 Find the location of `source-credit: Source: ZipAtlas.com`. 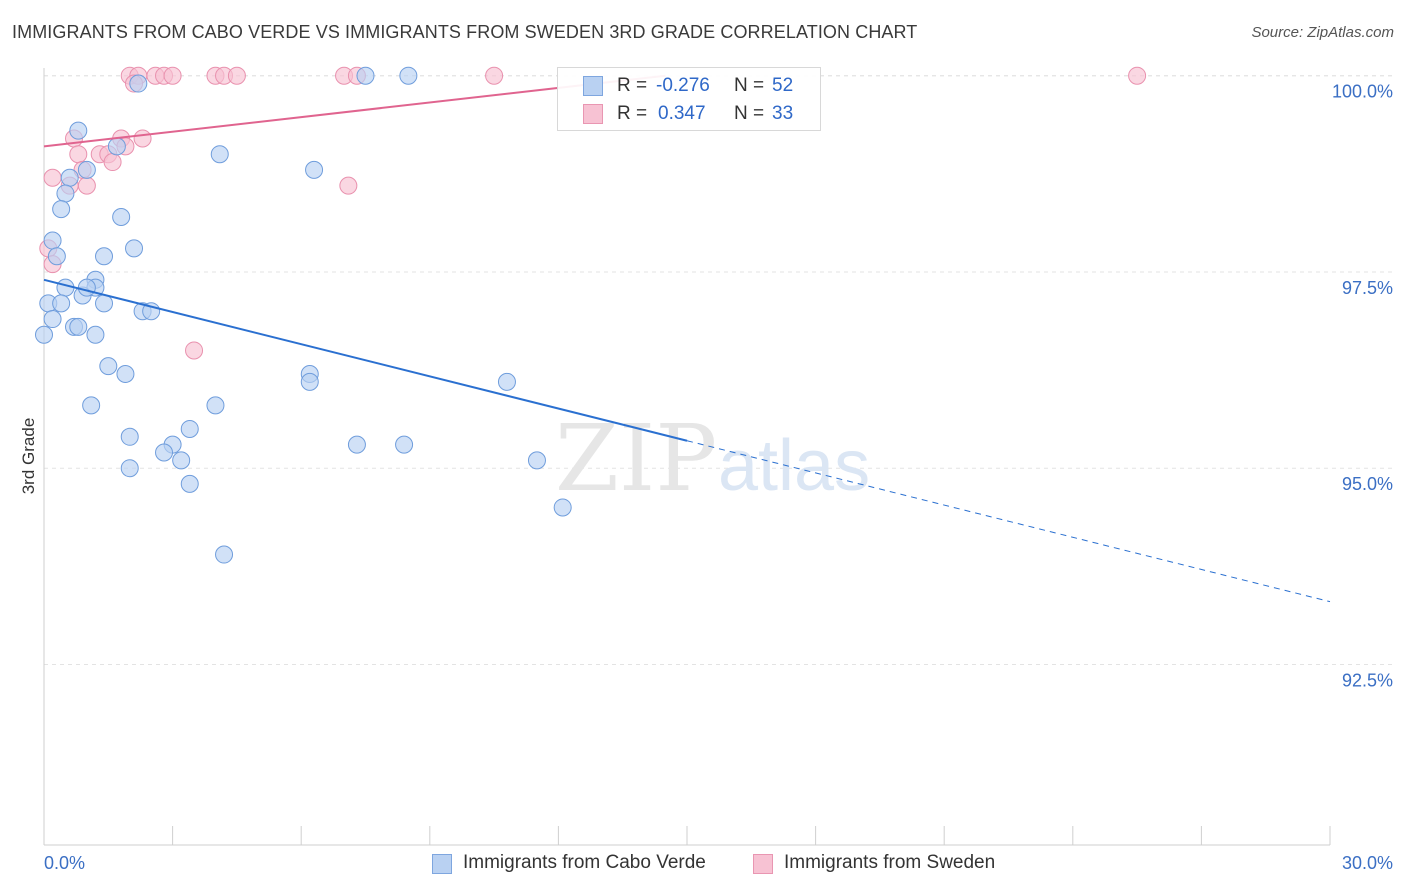

source-credit: Source: ZipAtlas.com is located at coordinates (1322, 32).